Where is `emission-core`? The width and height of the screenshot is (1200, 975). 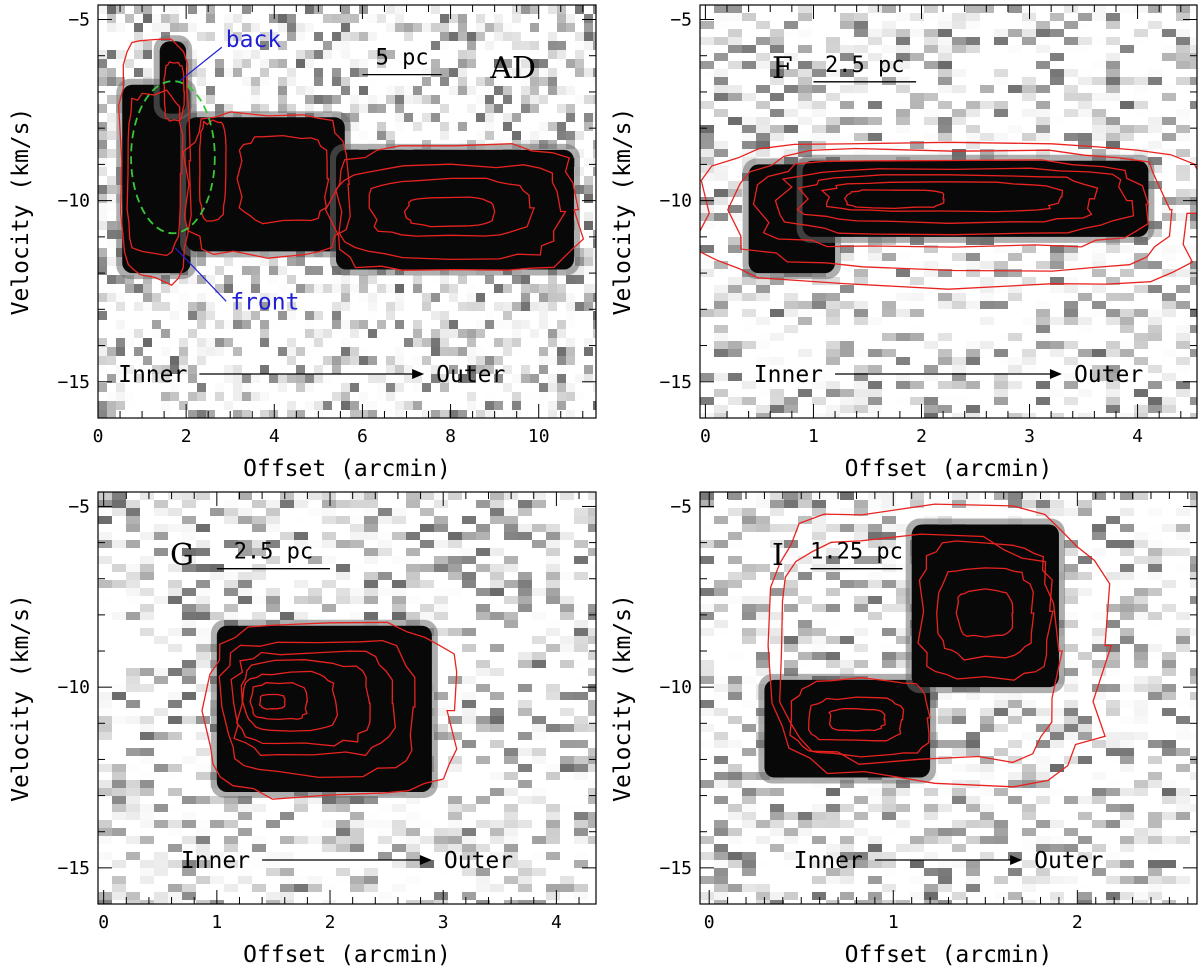
emission-core is located at coordinates (454, 209).